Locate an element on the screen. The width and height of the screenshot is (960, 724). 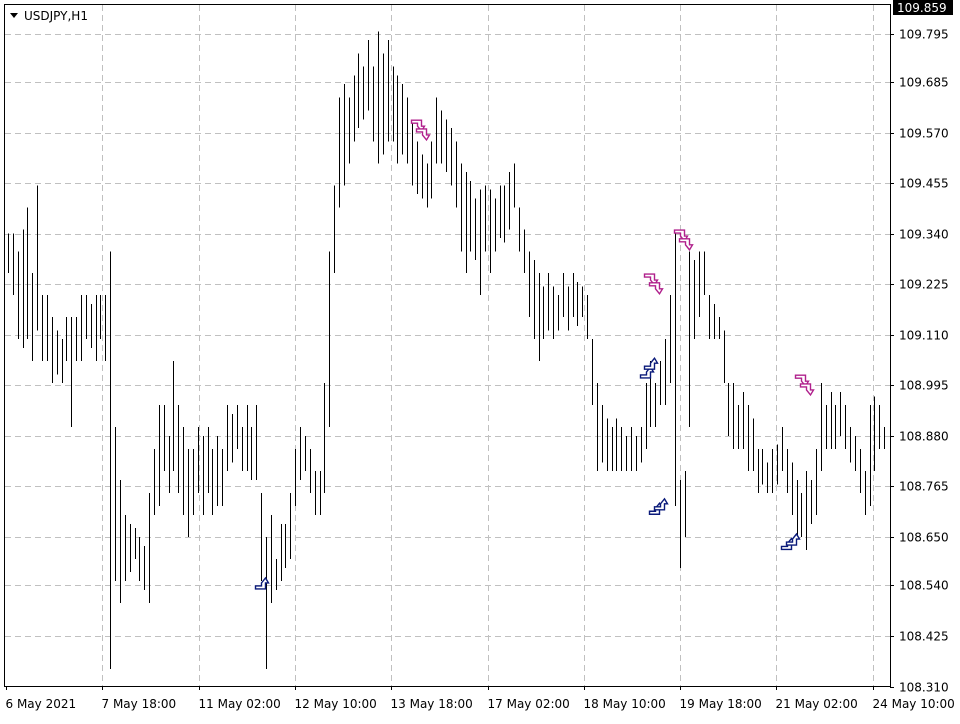
x-tick-label: 19 May 18:00 is located at coordinates (721, 704).